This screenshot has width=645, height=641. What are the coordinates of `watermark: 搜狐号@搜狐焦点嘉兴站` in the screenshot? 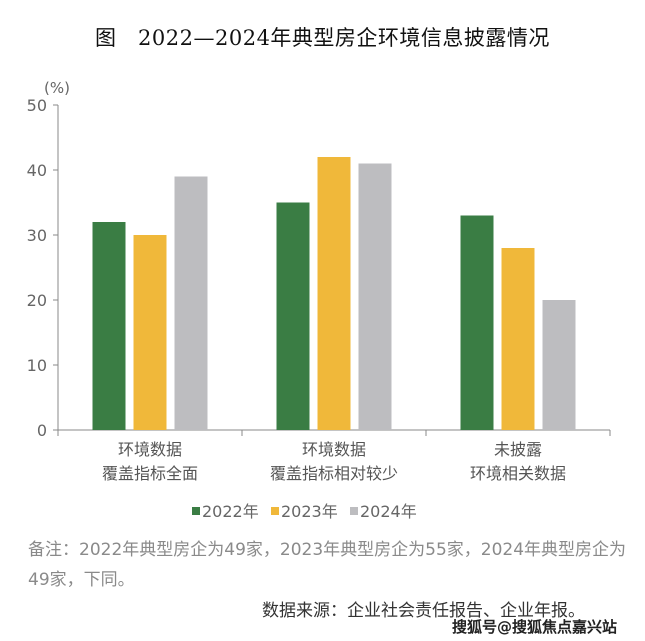 It's located at (535, 627).